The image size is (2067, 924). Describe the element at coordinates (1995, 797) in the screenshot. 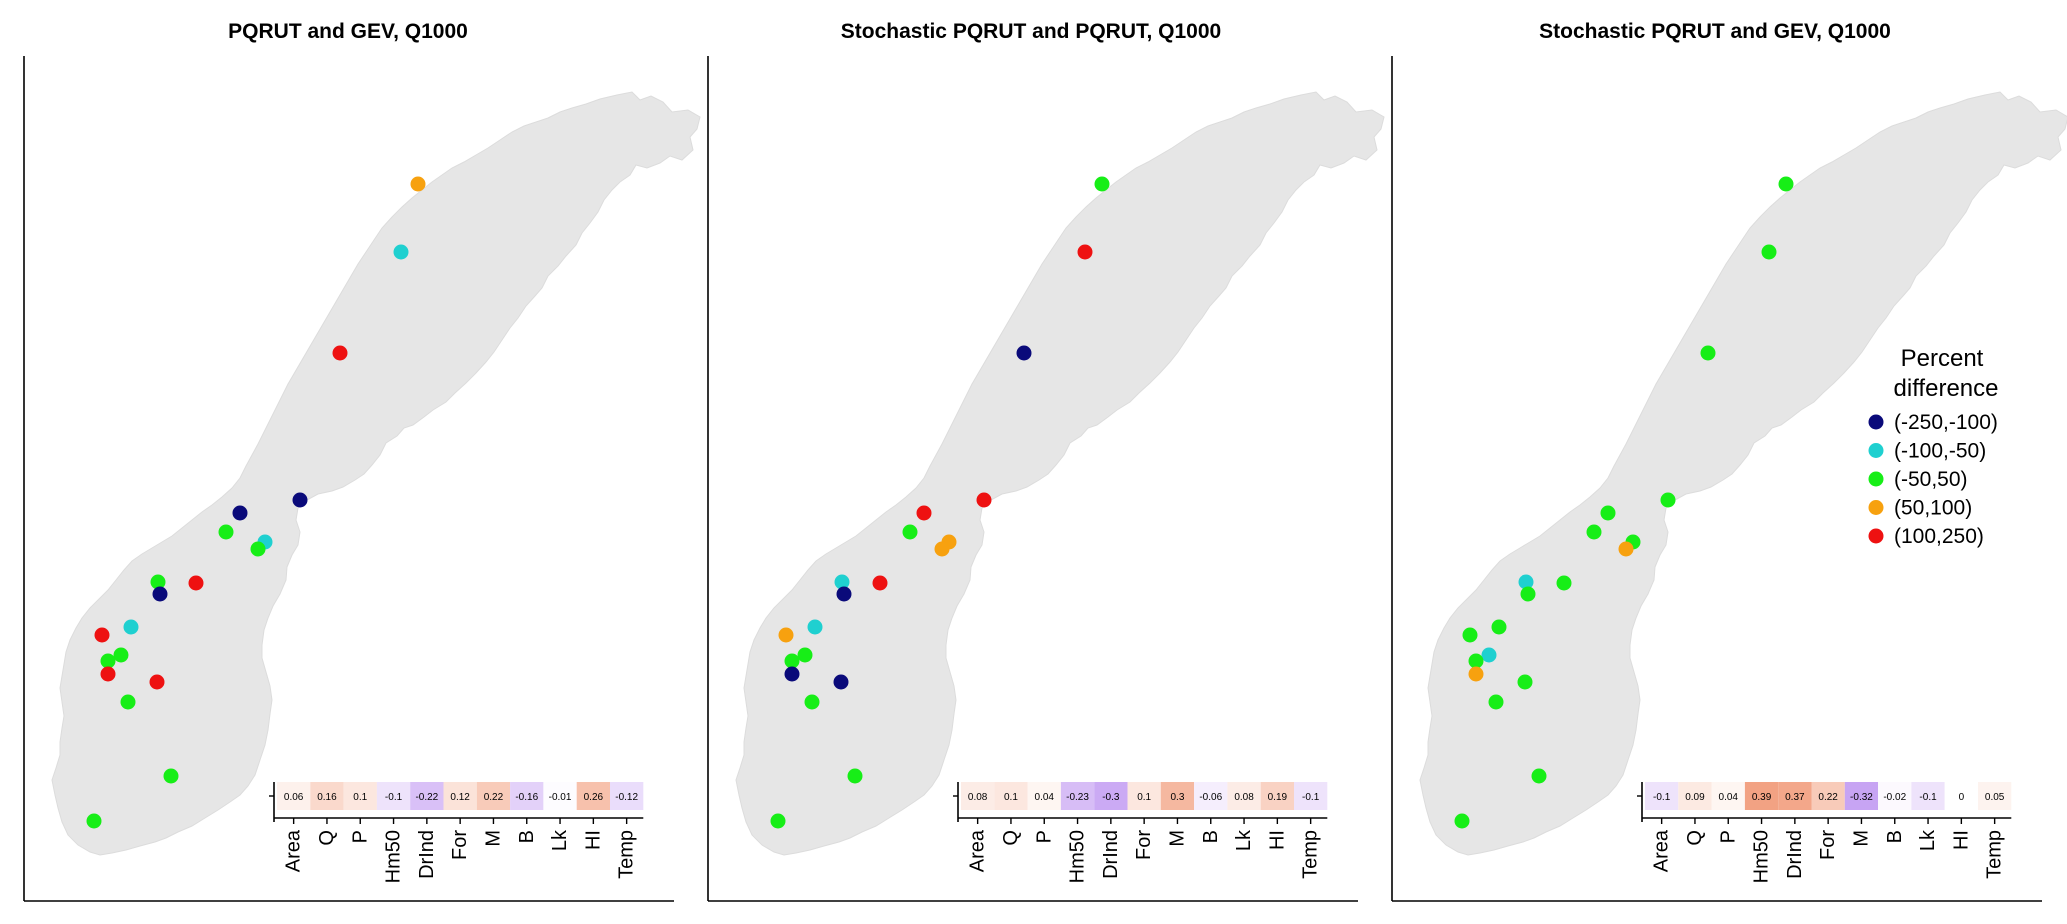

I see `heat-cell-value: 0.05` at that location.